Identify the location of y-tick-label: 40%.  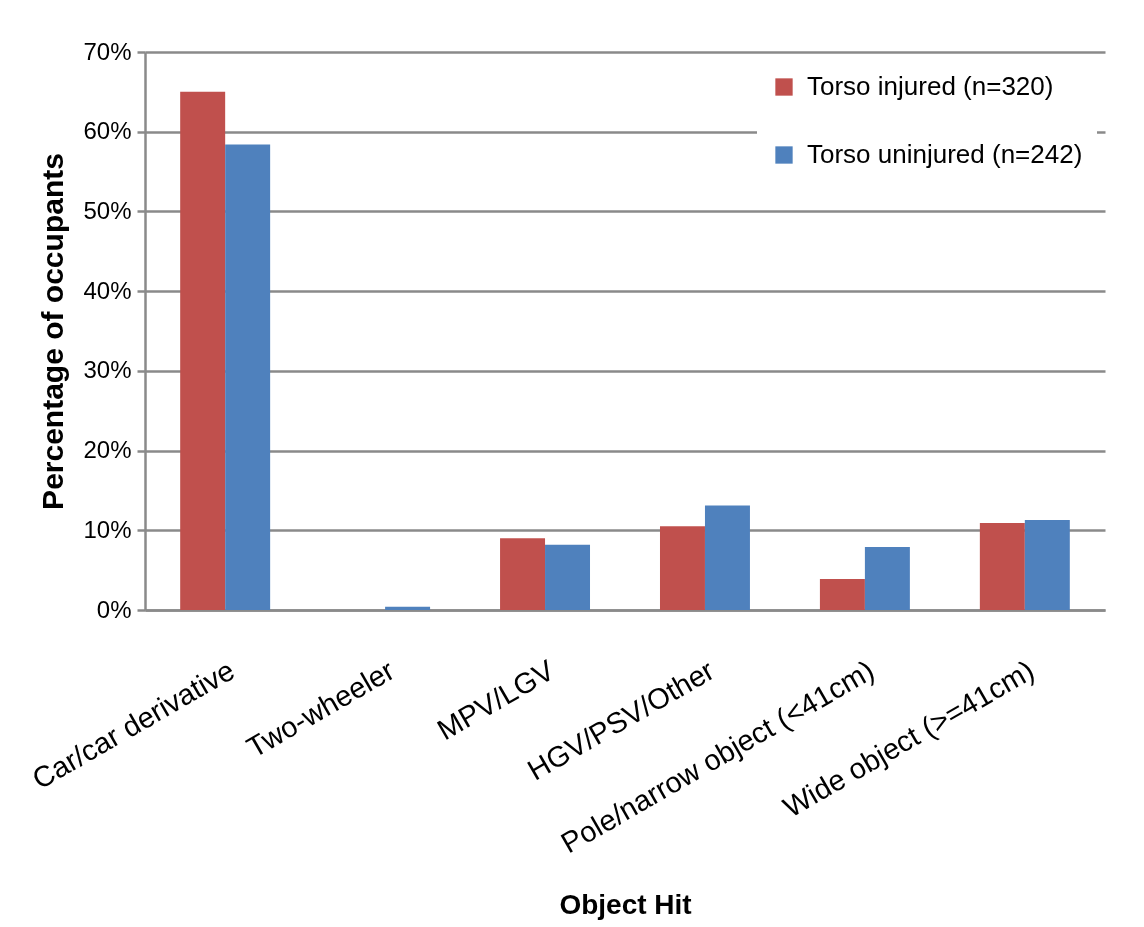
(107, 290).